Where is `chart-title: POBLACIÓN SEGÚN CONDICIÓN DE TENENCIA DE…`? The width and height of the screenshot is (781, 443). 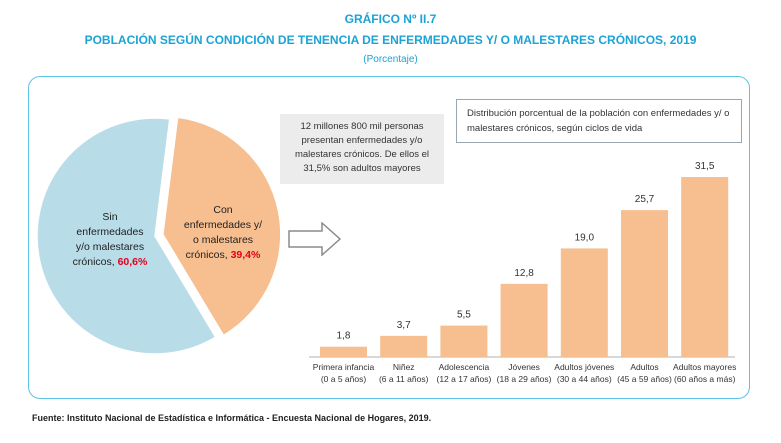 chart-title: POBLACIÓN SEGÚN CONDICIÓN DE TENENCIA DE… is located at coordinates (390, 40).